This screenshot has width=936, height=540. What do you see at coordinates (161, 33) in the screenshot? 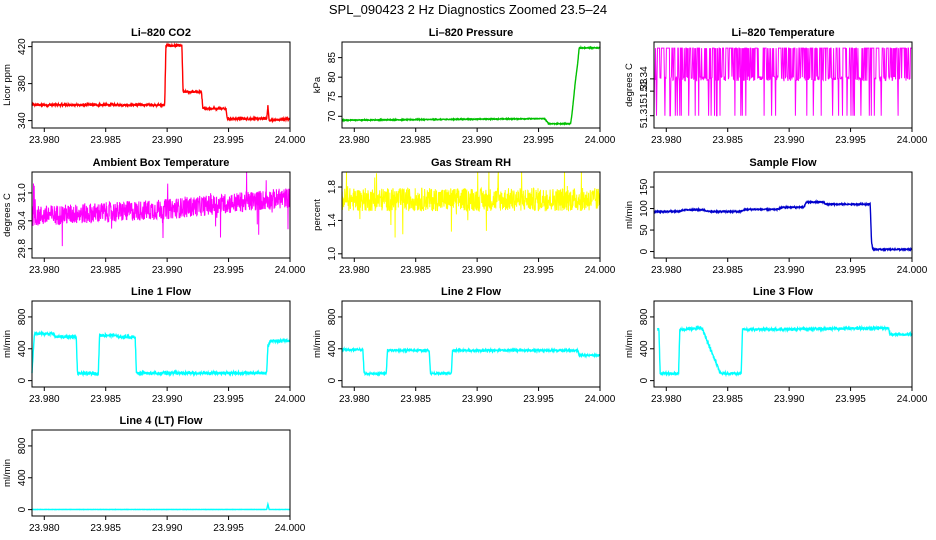
I see `panel-title: Li–820 CO2` at bounding box center [161, 33].